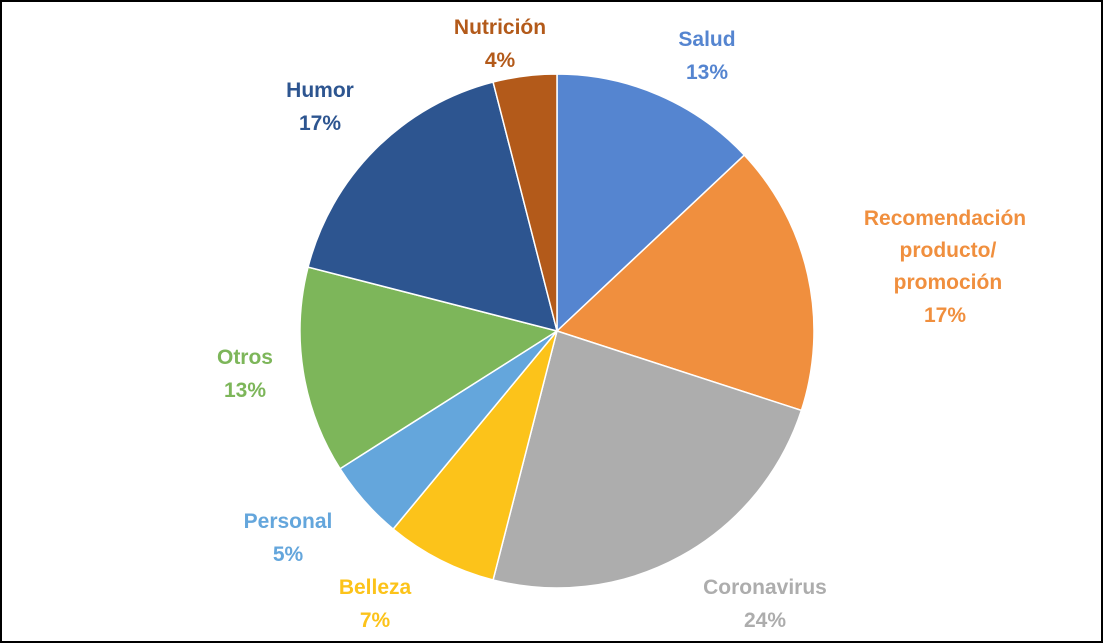 This screenshot has width=1103, height=643. I want to click on category-label: Salud, so click(706, 39).